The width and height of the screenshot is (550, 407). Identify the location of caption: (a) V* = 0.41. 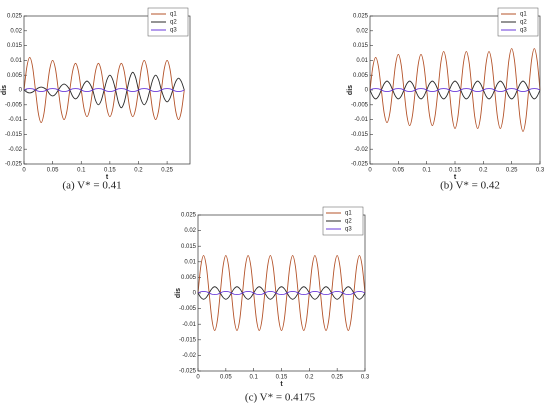
(91, 186).